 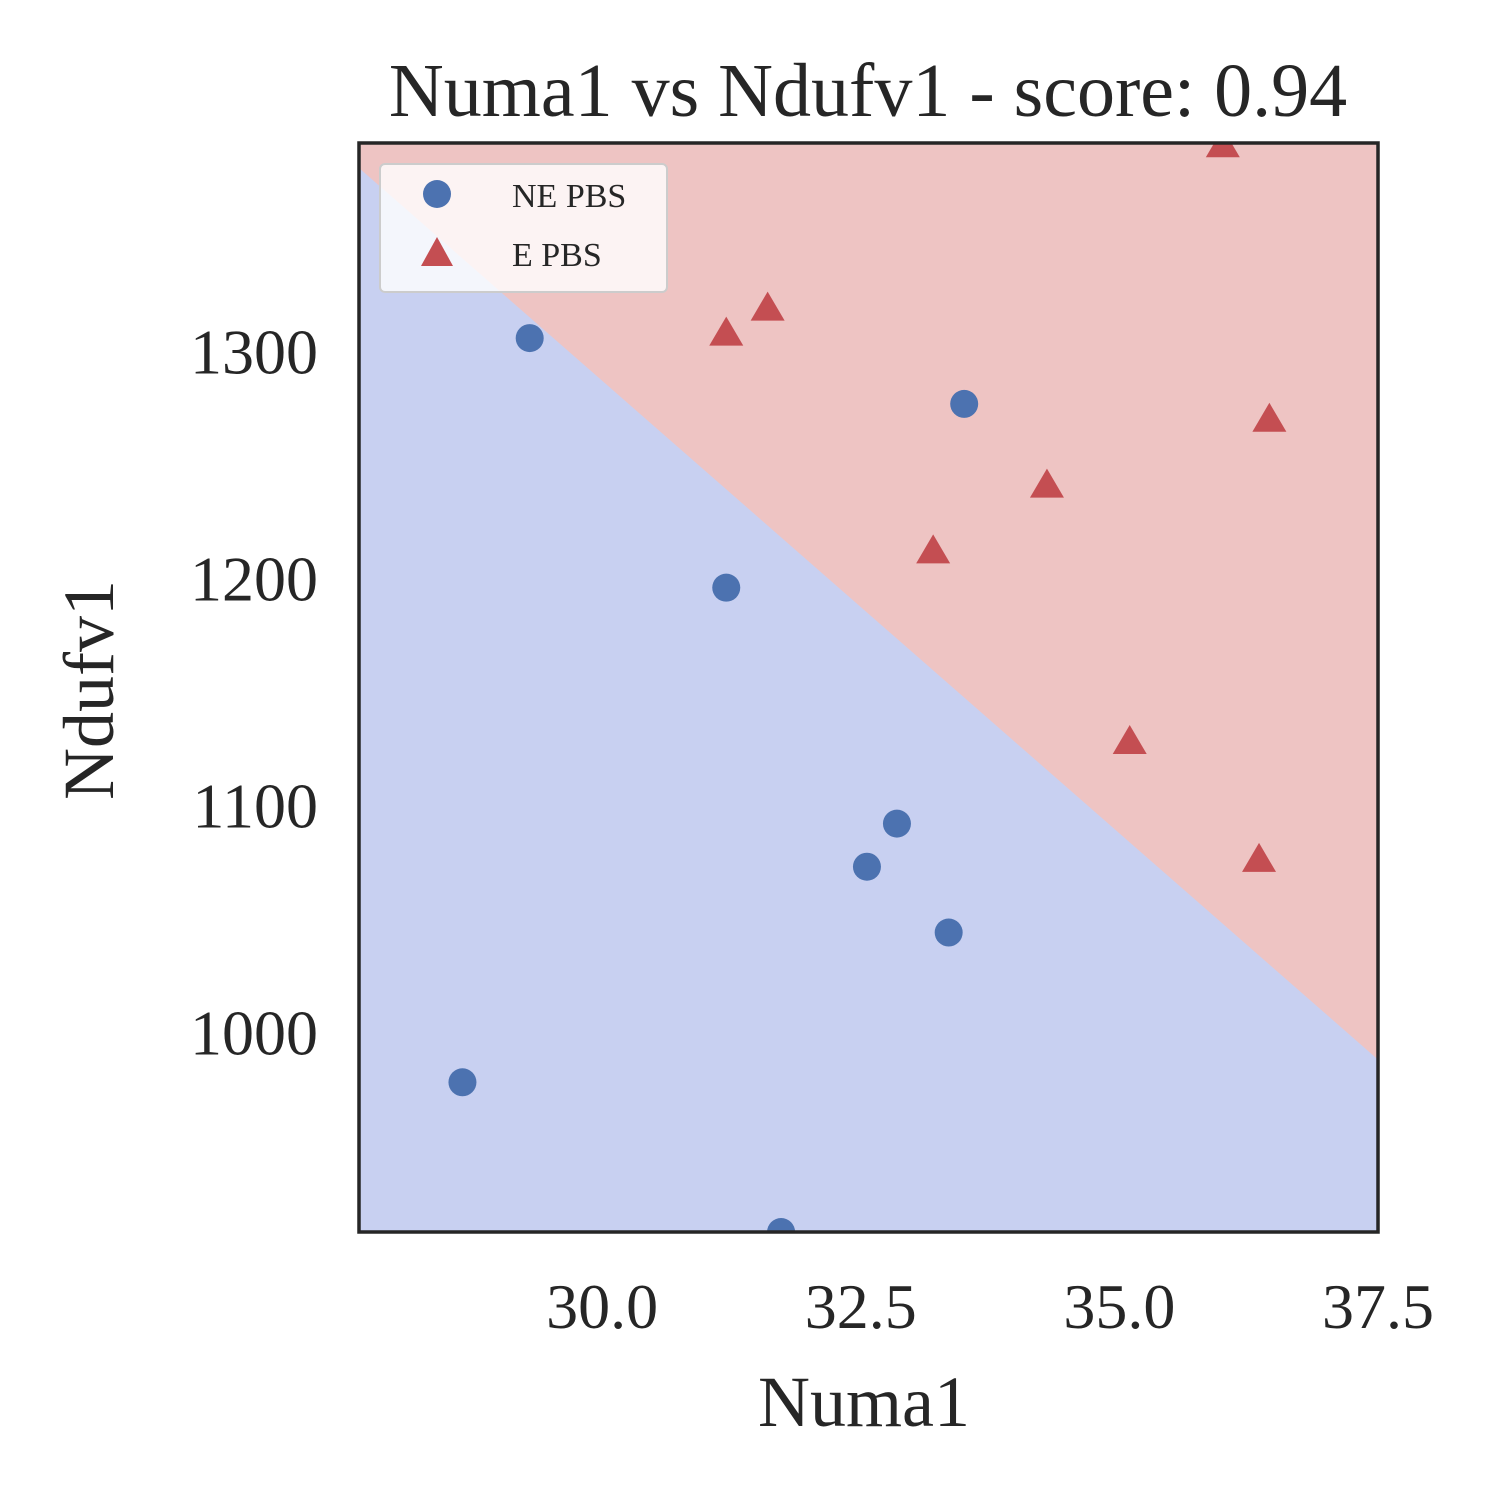 I want to click on x-axis-ticks: 30.0 32.5 35.0 37.5, so click(x=990, y=1306).